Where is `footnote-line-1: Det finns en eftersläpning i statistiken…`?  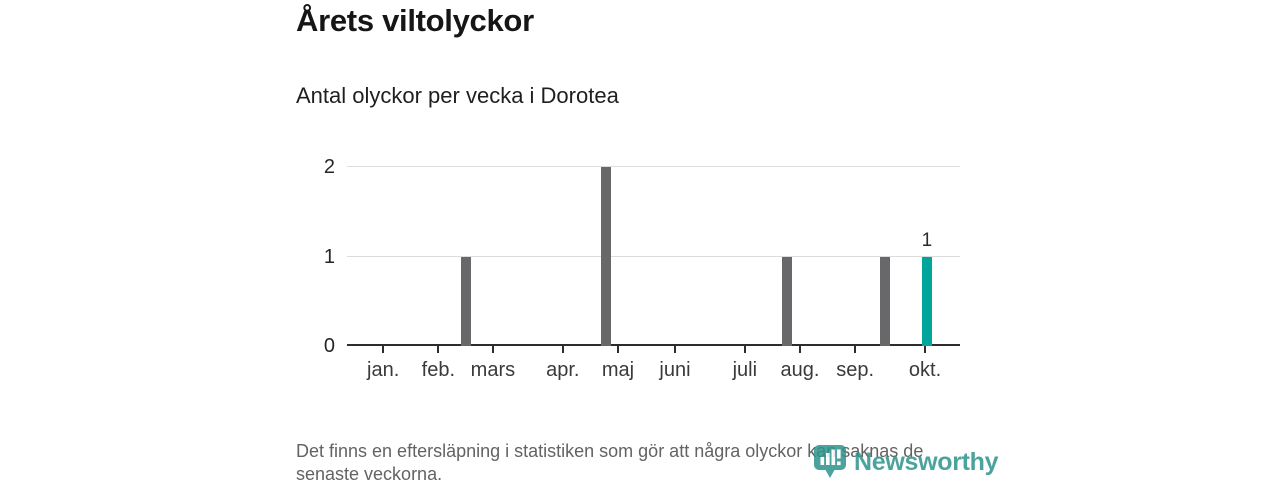
footnote-line-1: Det finns en eftersläpning i statistiken… is located at coordinates (610, 451).